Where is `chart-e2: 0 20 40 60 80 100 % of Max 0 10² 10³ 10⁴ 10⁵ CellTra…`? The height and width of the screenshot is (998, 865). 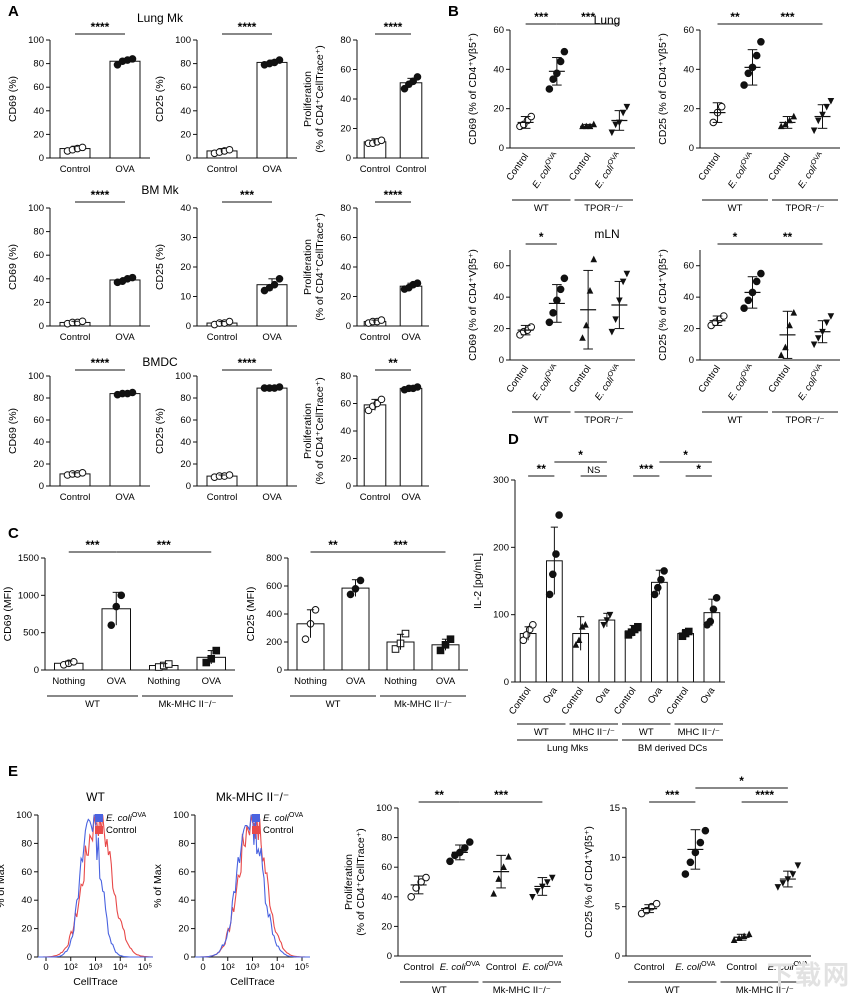
chart-e2: 0 20 40 60 80 100 % of Max 0 10² 10³ 10⁴ 10⁵ CellTra… is located at coordinates (231, 889).